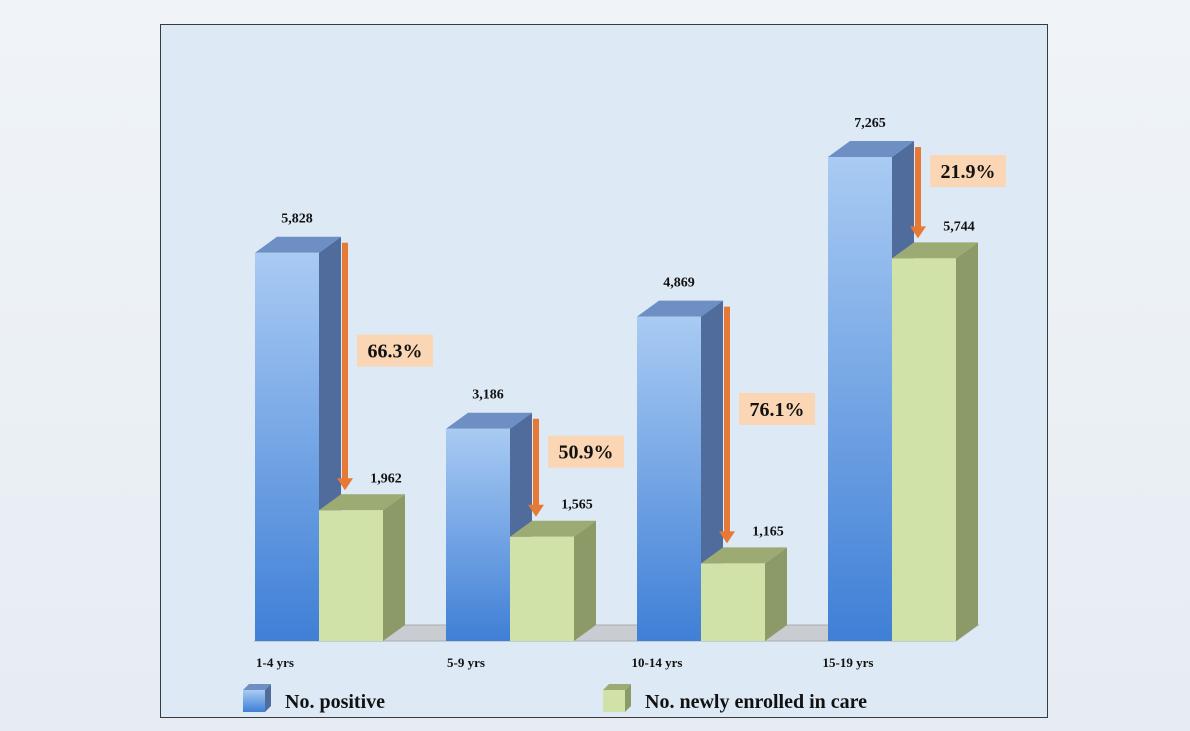  Describe the element at coordinates (335, 702) in the screenshot. I see `legend-label-positive: No. positive` at that location.